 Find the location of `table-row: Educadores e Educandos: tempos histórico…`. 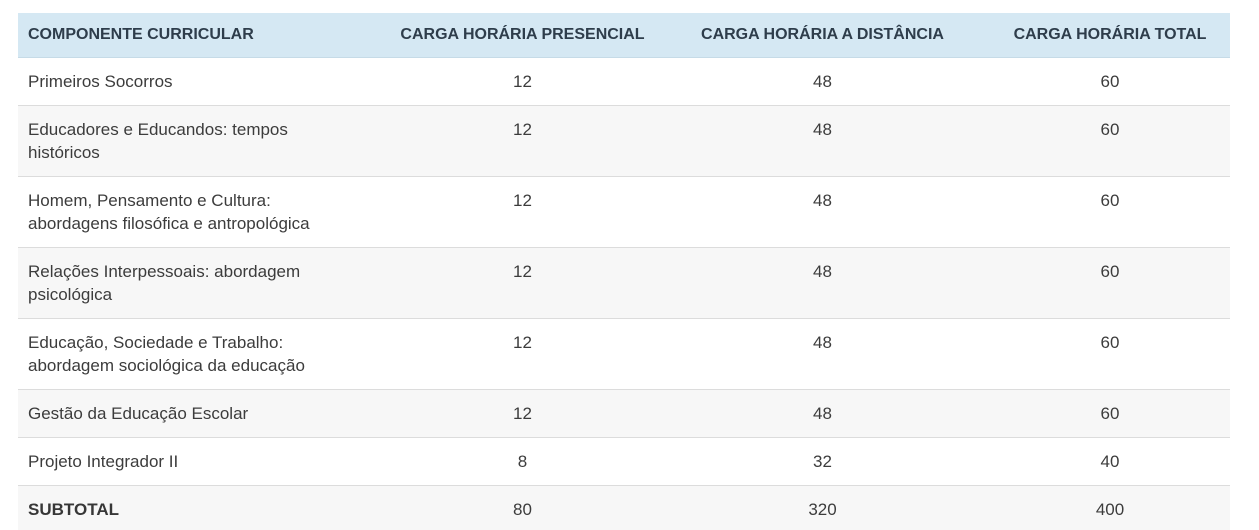

table-row: Educadores e Educandos: tempos histórico… is located at coordinates (624, 141).